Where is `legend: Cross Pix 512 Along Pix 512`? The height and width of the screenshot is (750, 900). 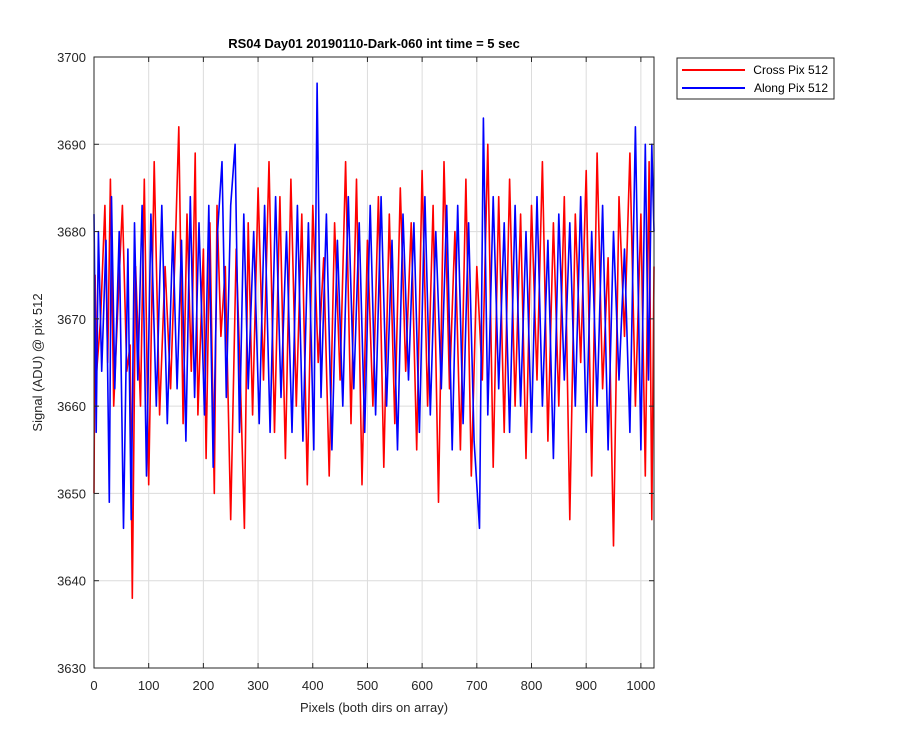
legend: Cross Pix 512 Along Pix 512 is located at coordinates (755, 78).